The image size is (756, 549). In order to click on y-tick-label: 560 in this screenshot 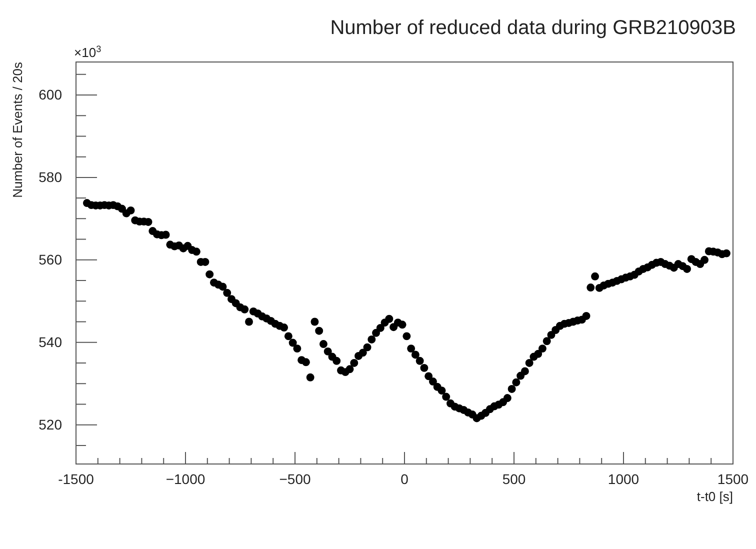, I will do `click(50, 259)`.